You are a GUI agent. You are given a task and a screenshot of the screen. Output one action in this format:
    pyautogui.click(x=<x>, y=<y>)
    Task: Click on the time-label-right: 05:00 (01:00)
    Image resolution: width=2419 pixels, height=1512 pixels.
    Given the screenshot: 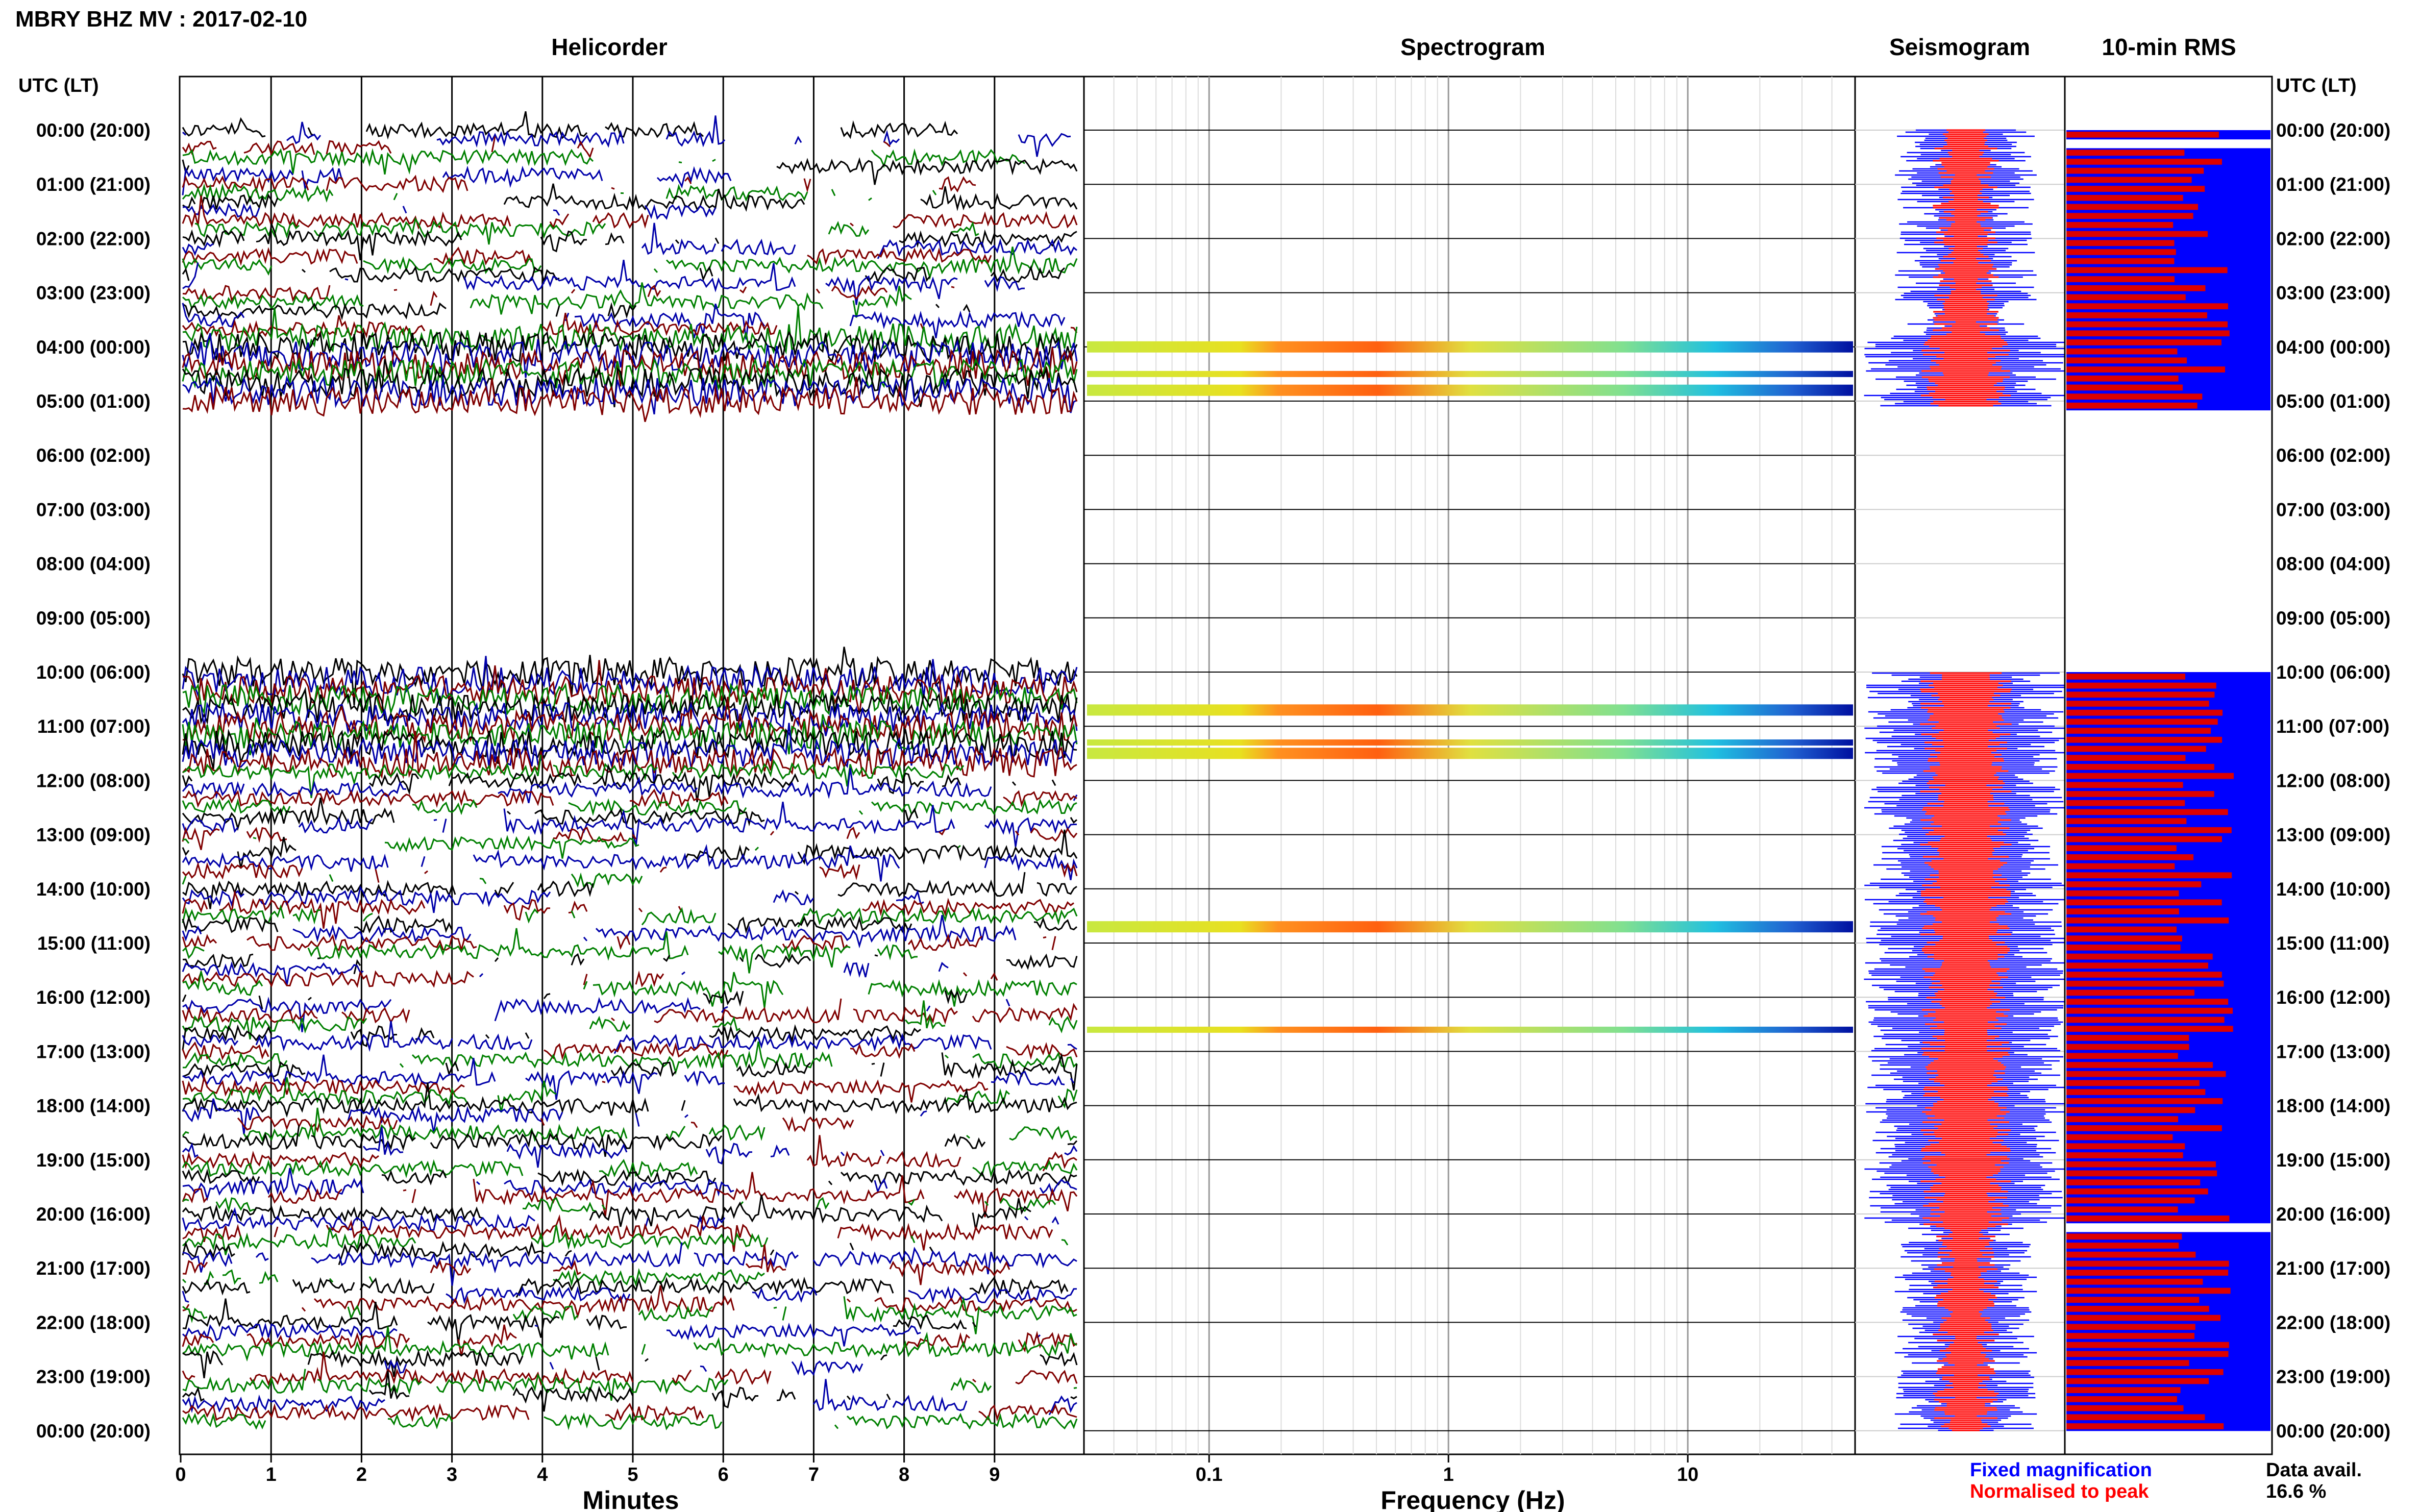 What is the action you would take?
    pyautogui.click(x=2333, y=401)
    